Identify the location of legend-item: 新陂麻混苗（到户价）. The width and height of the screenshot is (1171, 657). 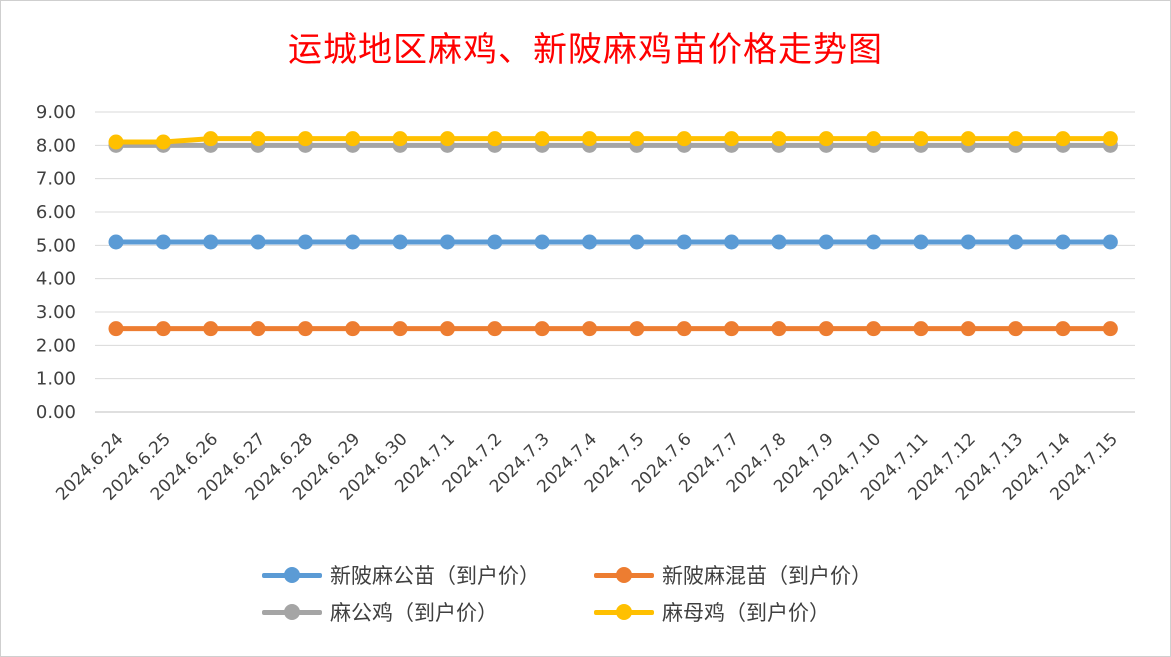
(760, 575).